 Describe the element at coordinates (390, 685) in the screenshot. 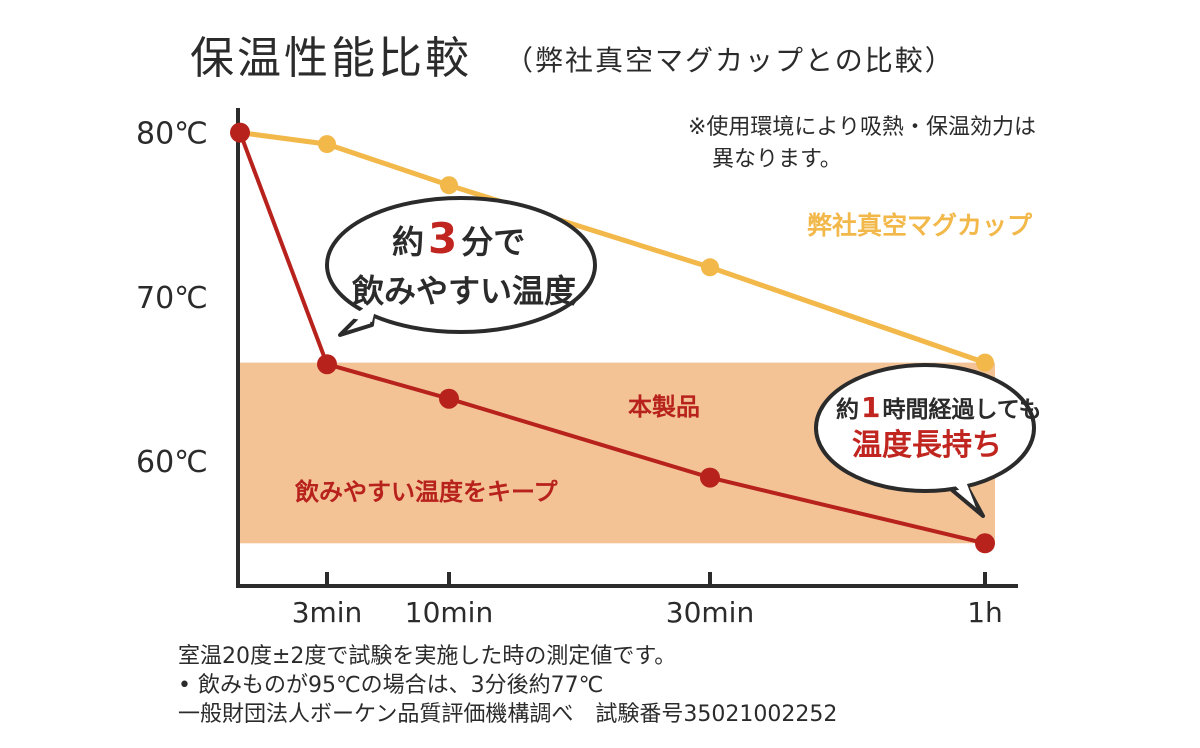

I see `footnote-2: • 飲みものが95℃の場合は、3分後約77℃` at that location.